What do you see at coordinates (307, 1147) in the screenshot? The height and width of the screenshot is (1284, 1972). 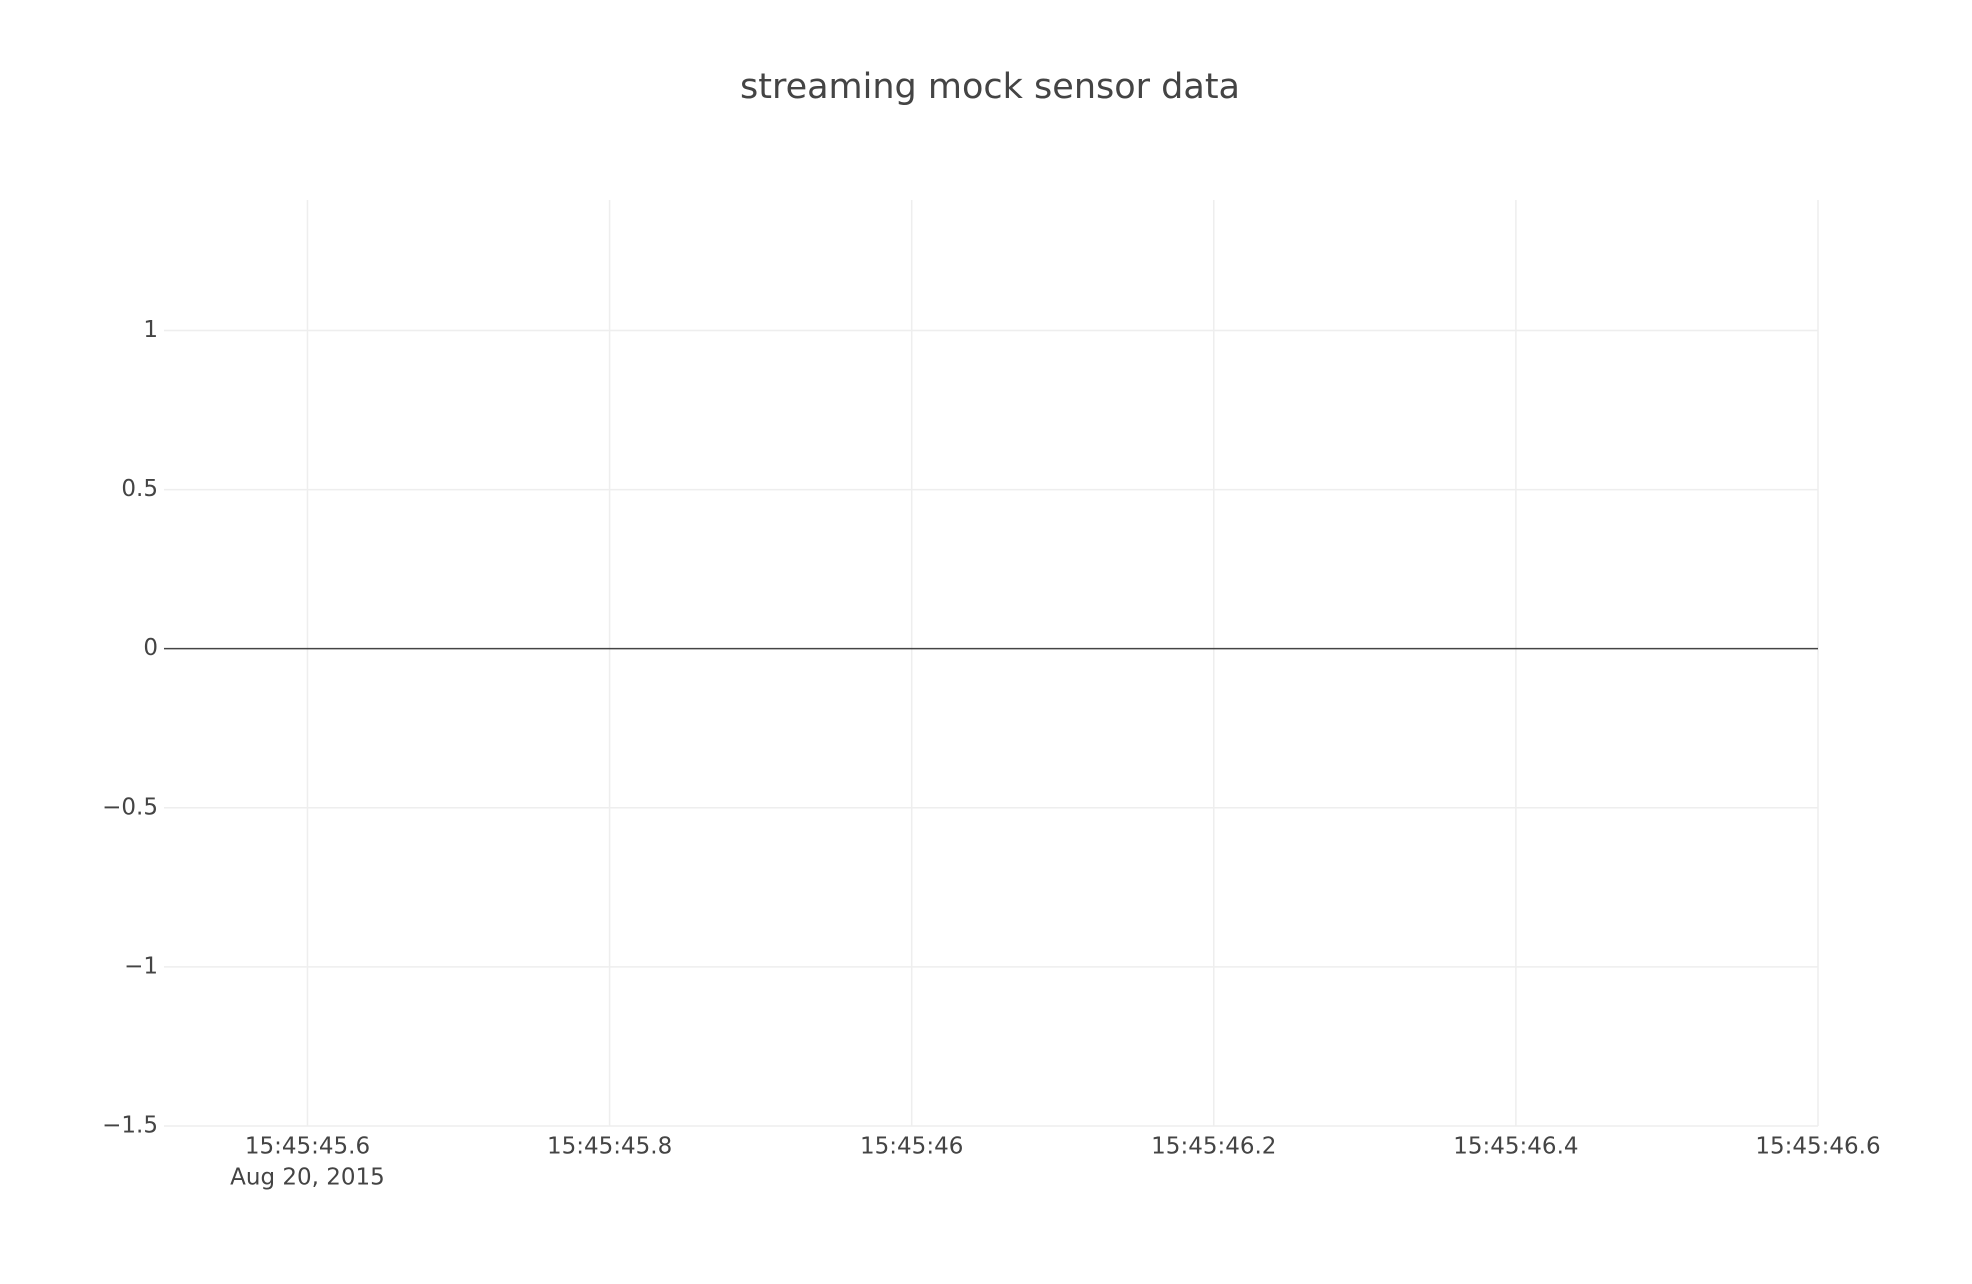 I see `x-tick-label: 15:45:45.6` at bounding box center [307, 1147].